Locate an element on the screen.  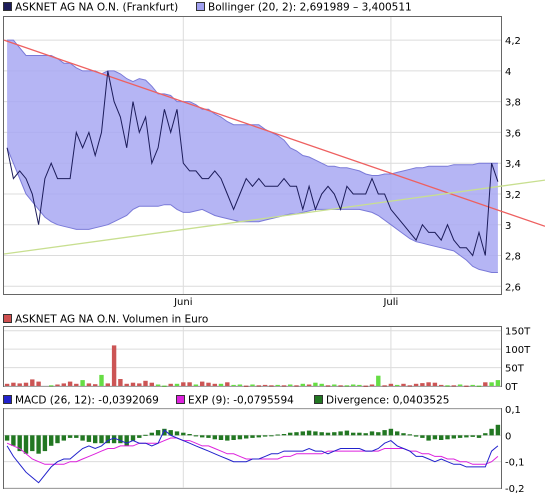
macd-legend-swatch is located at coordinates (7, 399).